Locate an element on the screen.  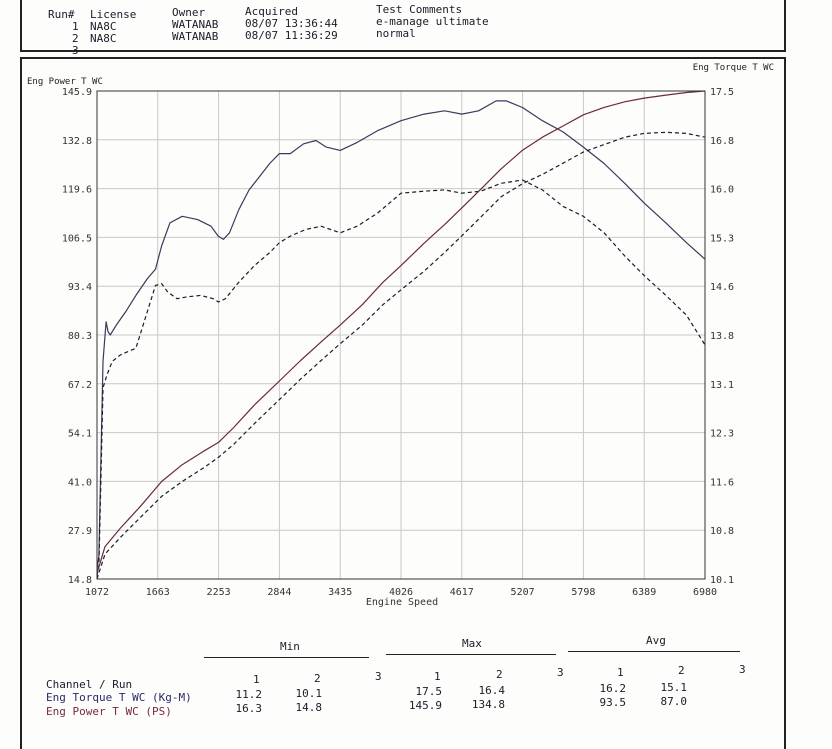
y-left-tick-label: 106.5 is located at coordinates (77, 238).